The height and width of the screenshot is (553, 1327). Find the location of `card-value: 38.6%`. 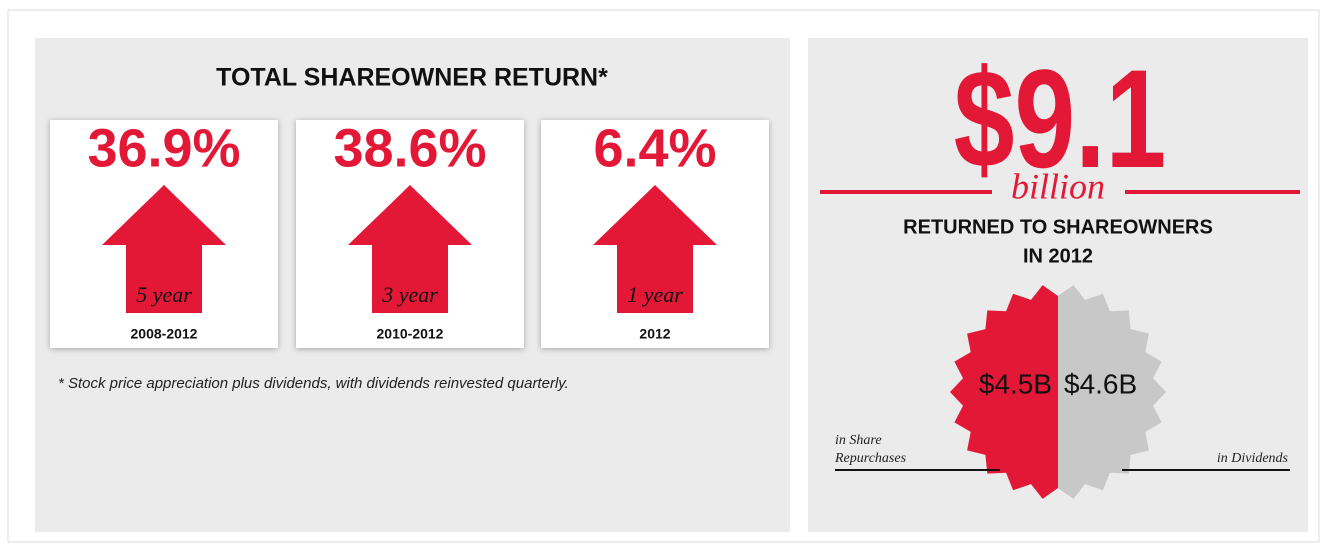

card-value: 38.6% is located at coordinates (409, 148).